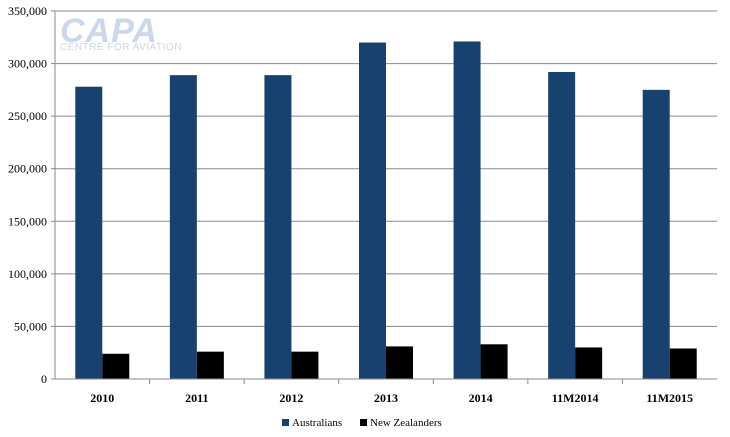 The height and width of the screenshot is (437, 730). What do you see at coordinates (27, 221) in the screenshot?
I see `y-tick-label: 150,000` at bounding box center [27, 221].